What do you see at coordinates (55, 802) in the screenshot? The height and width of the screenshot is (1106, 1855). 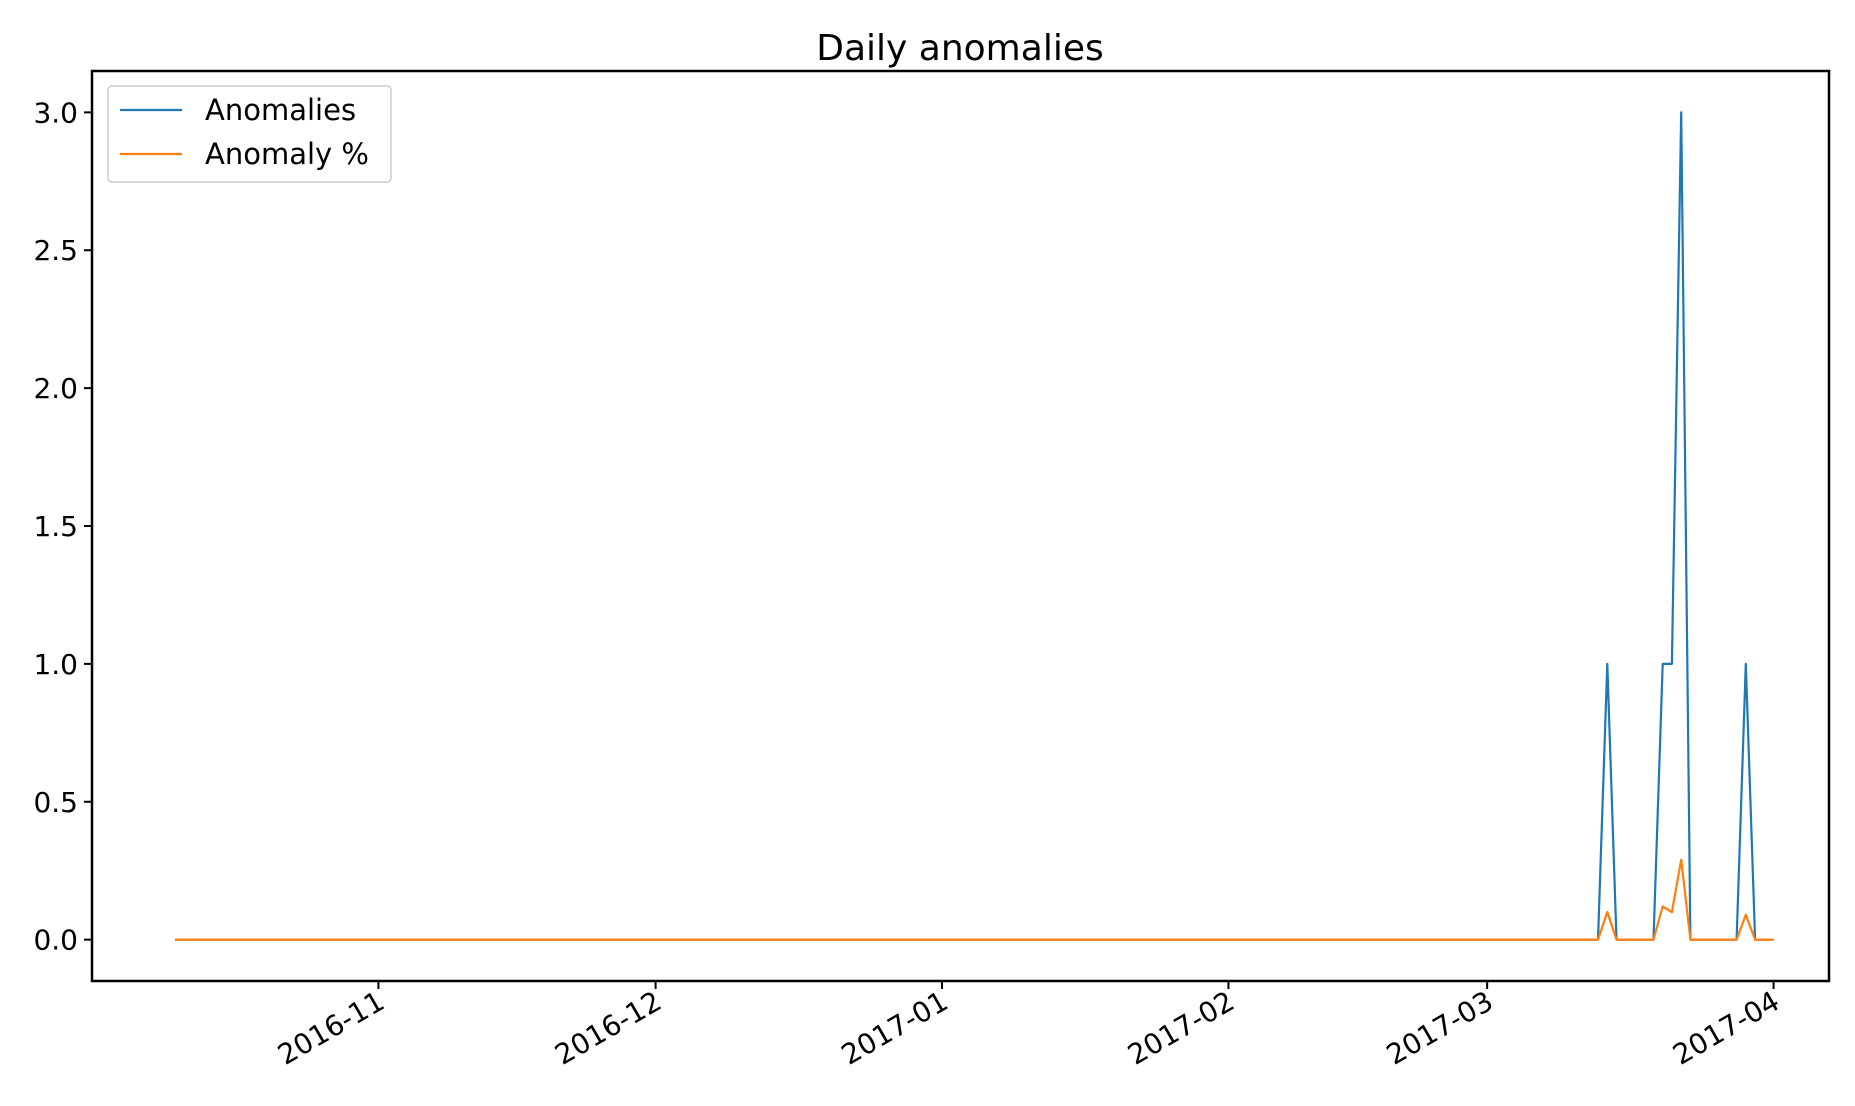 I see `y-tick-label: 0.5` at bounding box center [55, 802].